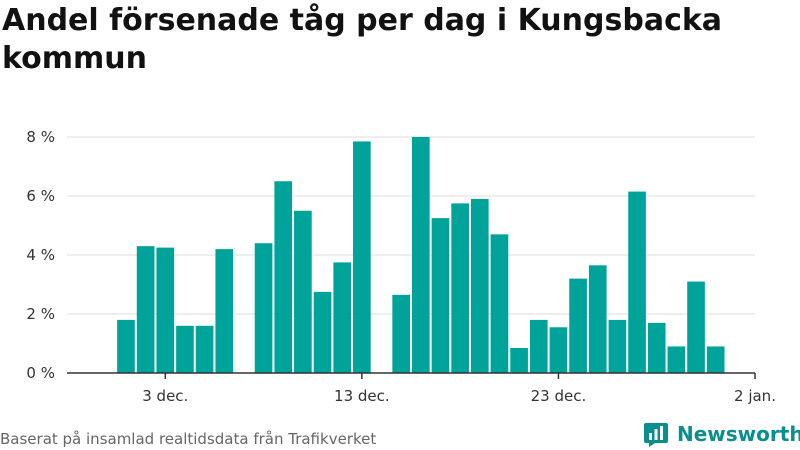 Image resolution: width=800 pixels, height=450 pixels. What do you see at coordinates (656, 435) in the screenshot?
I see `bar-chart-logo-icon` at bounding box center [656, 435].